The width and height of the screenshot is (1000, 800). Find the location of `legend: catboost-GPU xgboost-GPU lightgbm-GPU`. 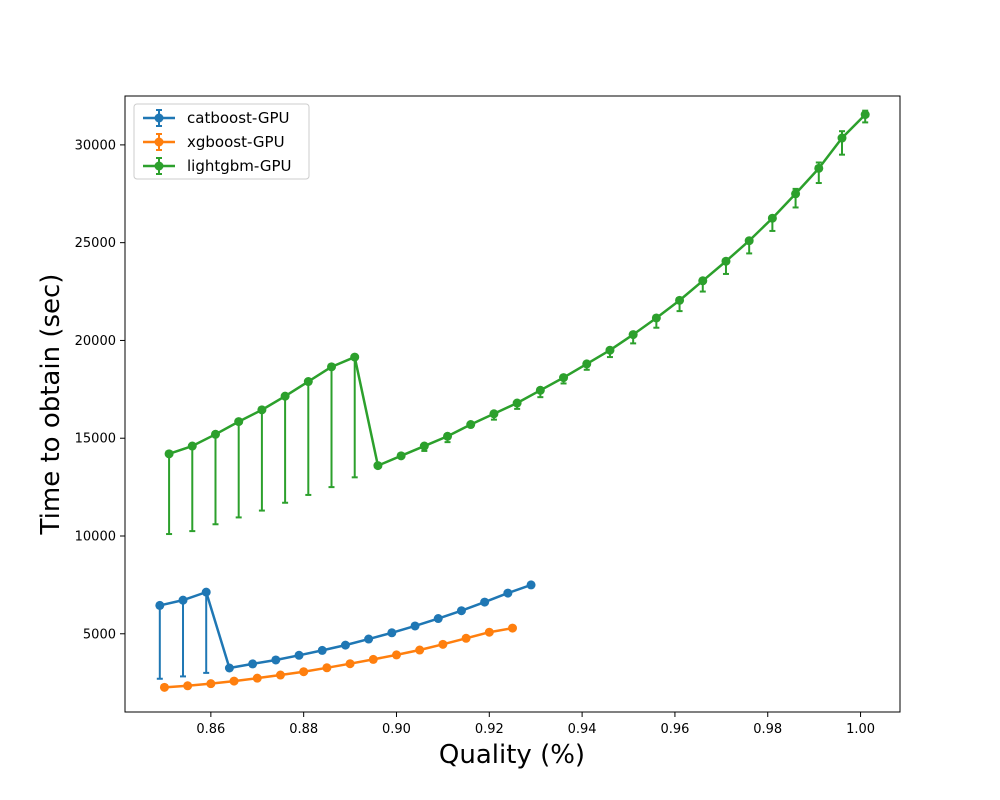

legend: catboost-GPU xgboost-GPU lightgbm-GPU is located at coordinates (221, 141).